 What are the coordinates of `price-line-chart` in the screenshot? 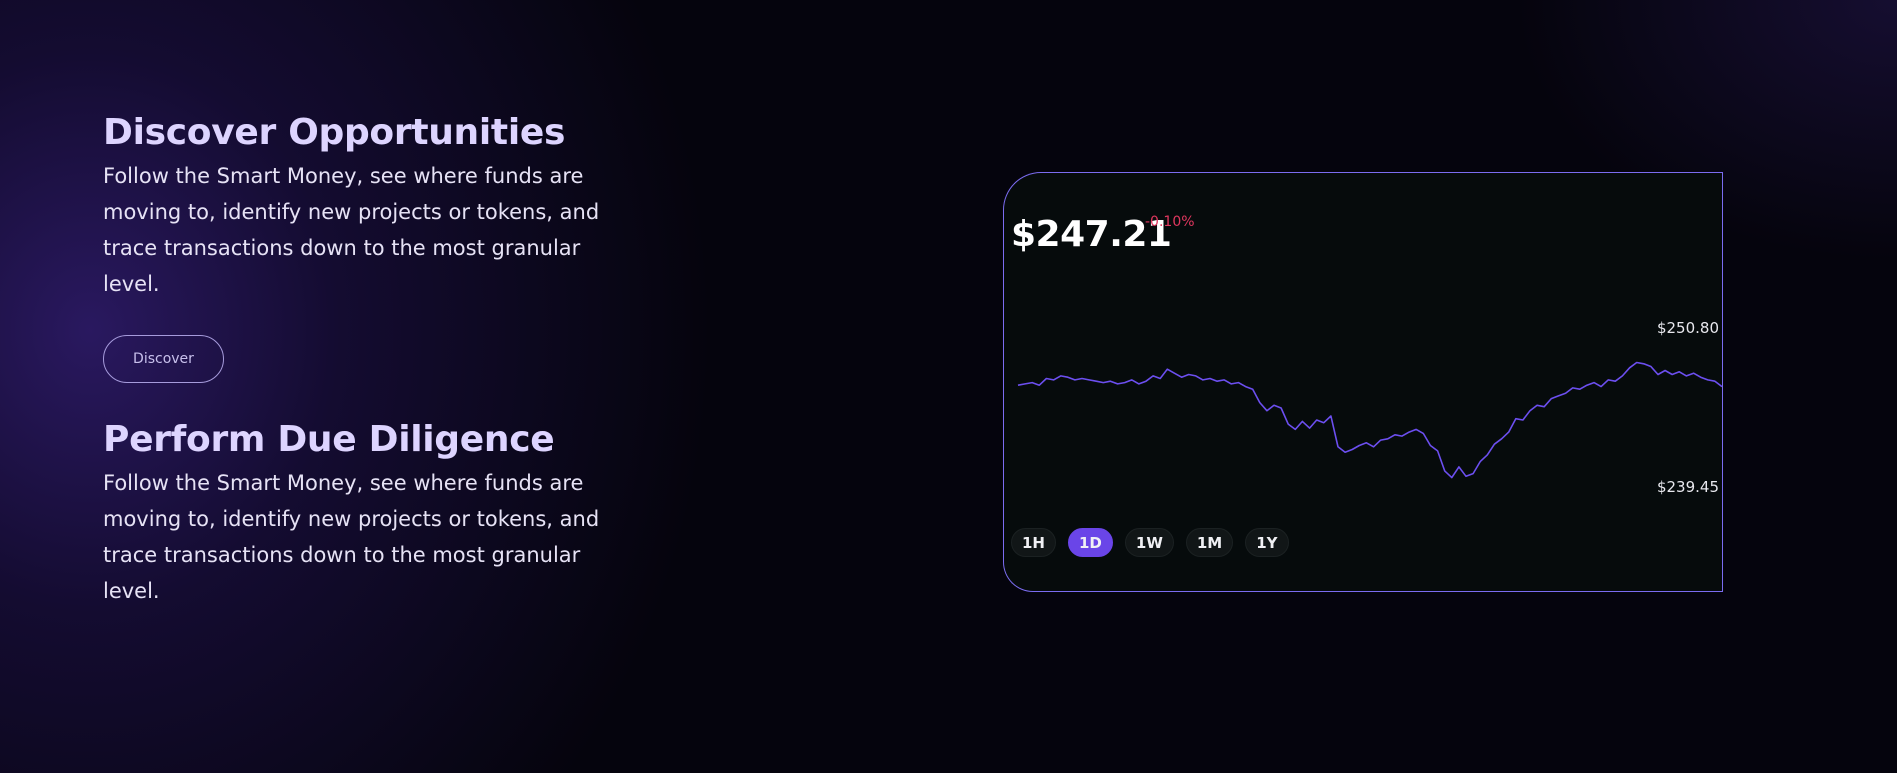 It's located at (1370, 420).